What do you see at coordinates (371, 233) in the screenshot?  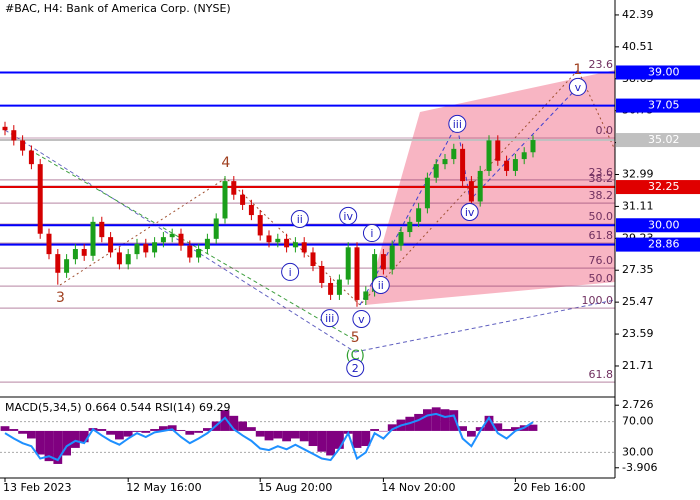 I see `wave-label: i` at bounding box center [371, 233].